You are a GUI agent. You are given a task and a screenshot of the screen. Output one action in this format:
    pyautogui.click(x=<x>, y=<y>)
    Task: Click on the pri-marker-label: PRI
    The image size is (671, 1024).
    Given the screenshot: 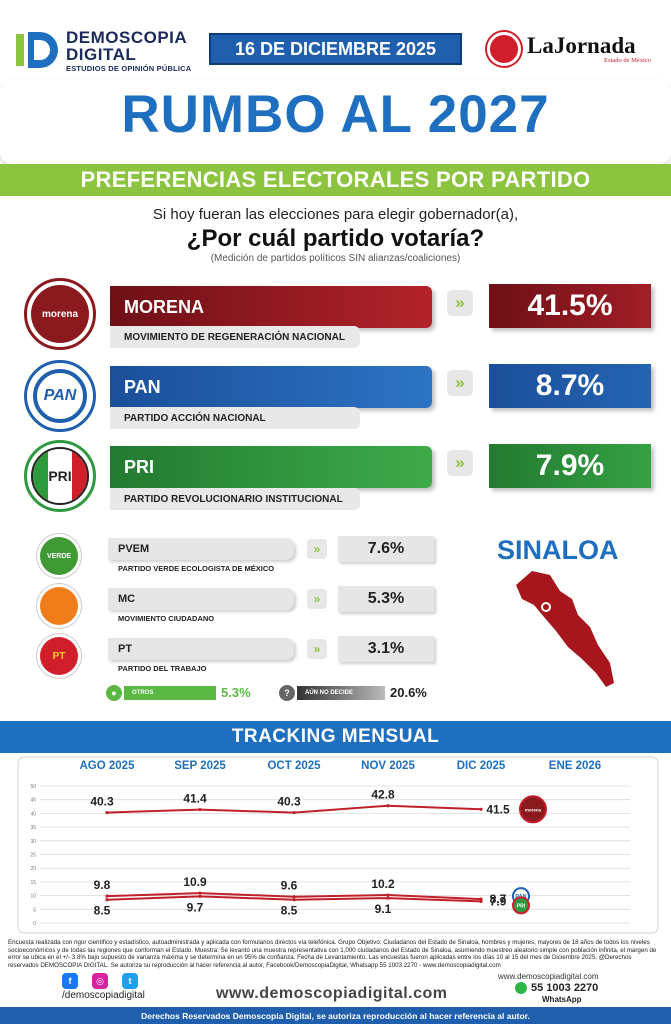 What is the action you would take?
    pyautogui.click(x=521, y=906)
    